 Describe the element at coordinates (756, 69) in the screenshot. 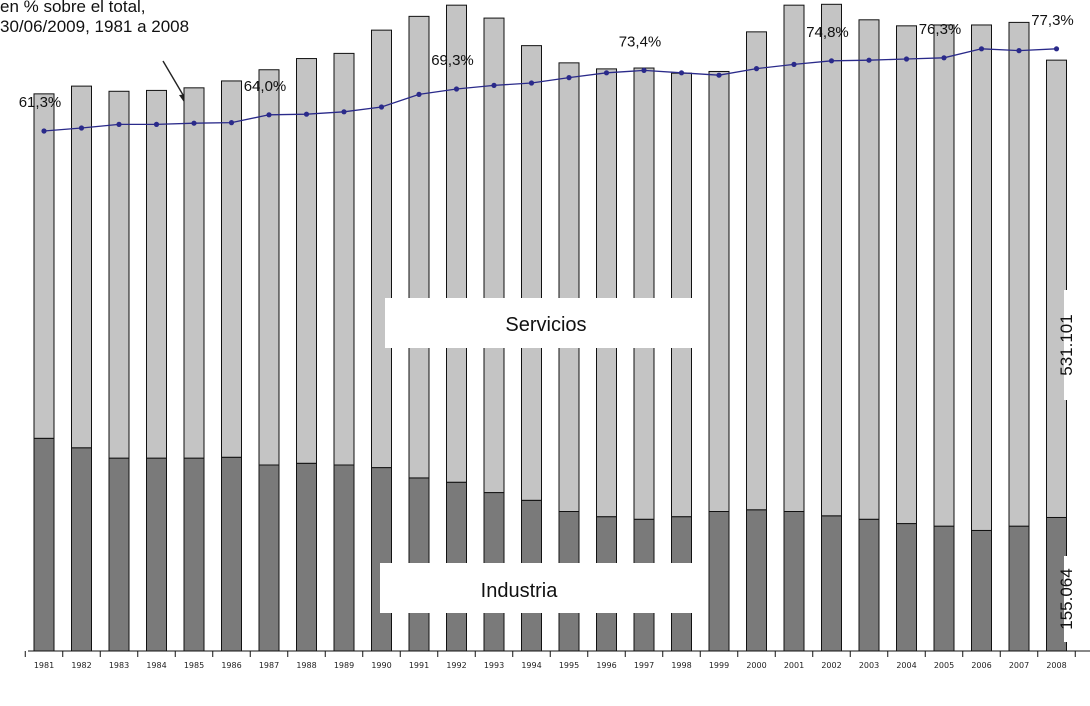

I see `share-point-2000` at that location.